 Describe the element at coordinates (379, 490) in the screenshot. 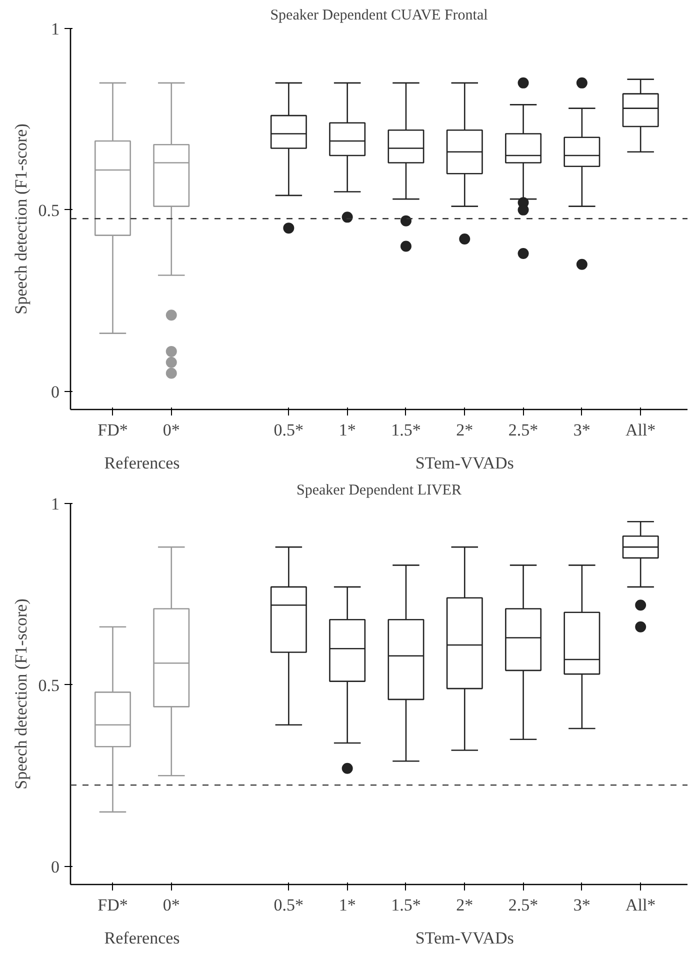

I see `chart-title: Speaker Dependent LIVER` at that location.